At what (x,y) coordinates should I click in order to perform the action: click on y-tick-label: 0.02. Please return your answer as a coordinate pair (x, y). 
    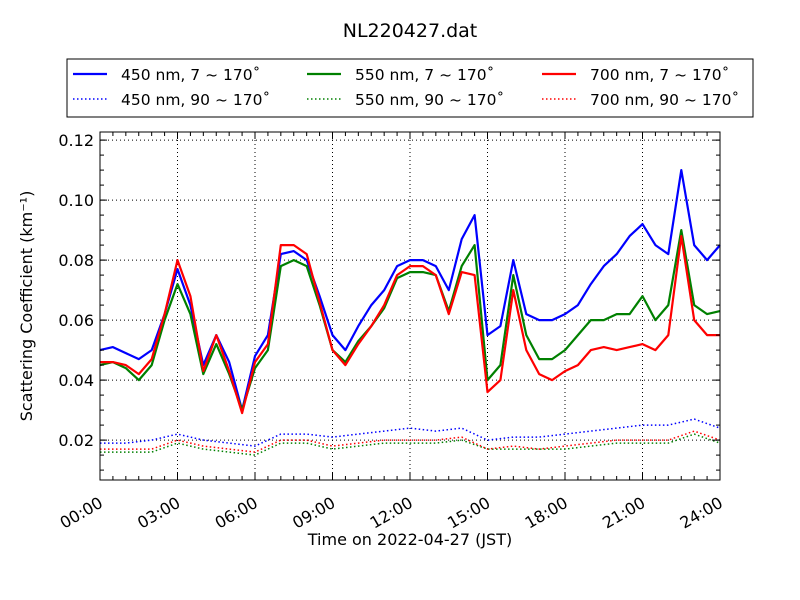
    Looking at the image, I should click on (76, 440).